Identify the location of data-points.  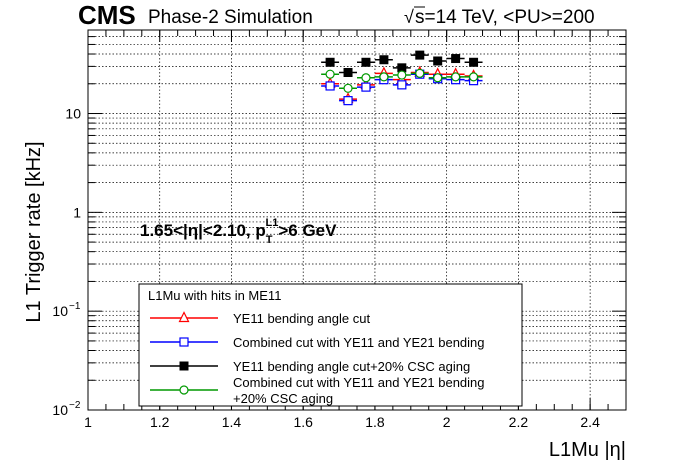
(402, 78).